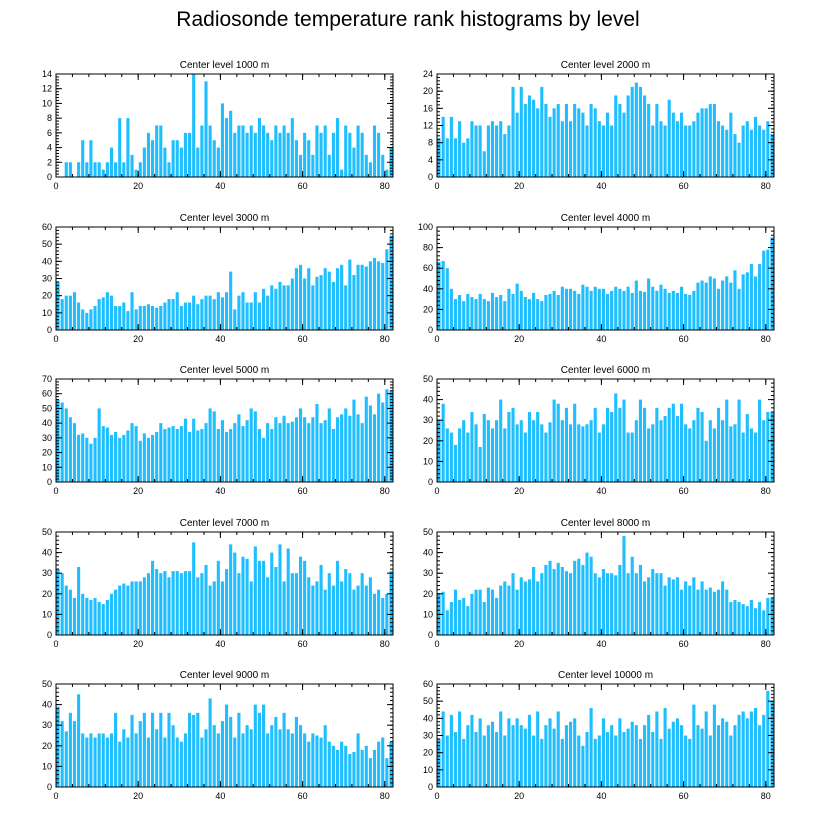 The height and width of the screenshot is (824, 816). I want to click on histogram-panel-6: Center level 6000 m 0 20 40 60 80 0 10 20 30 40 50, so click(599, 430).